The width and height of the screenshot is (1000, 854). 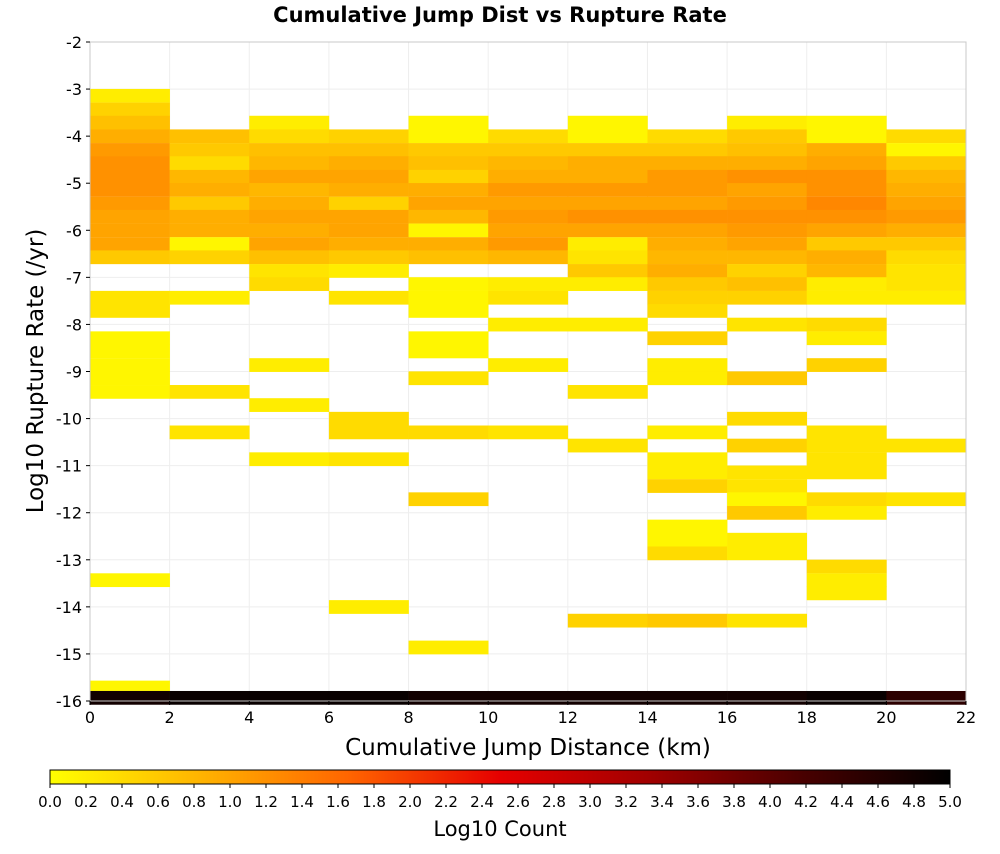 What do you see at coordinates (74, 277) in the screenshot?
I see `y-tick-label: -7` at bounding box center [74, 277].